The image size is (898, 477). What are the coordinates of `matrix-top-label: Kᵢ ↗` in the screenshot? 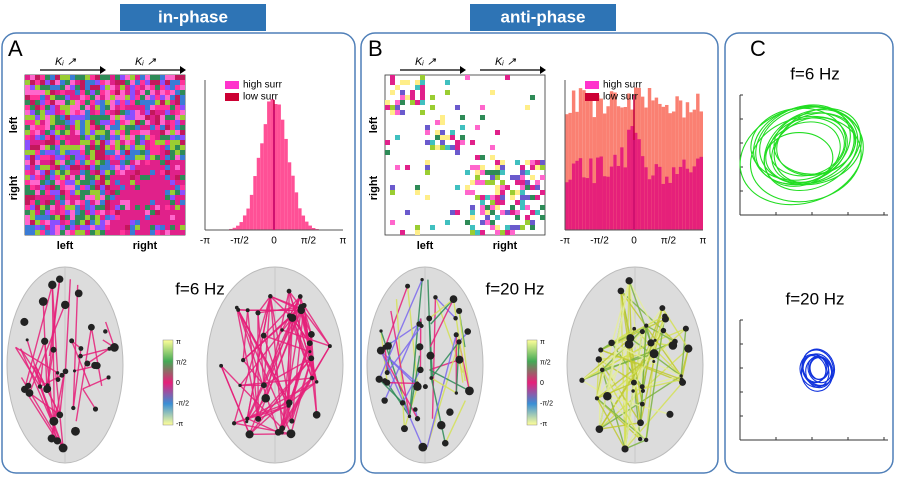 It's located at (426, 62).